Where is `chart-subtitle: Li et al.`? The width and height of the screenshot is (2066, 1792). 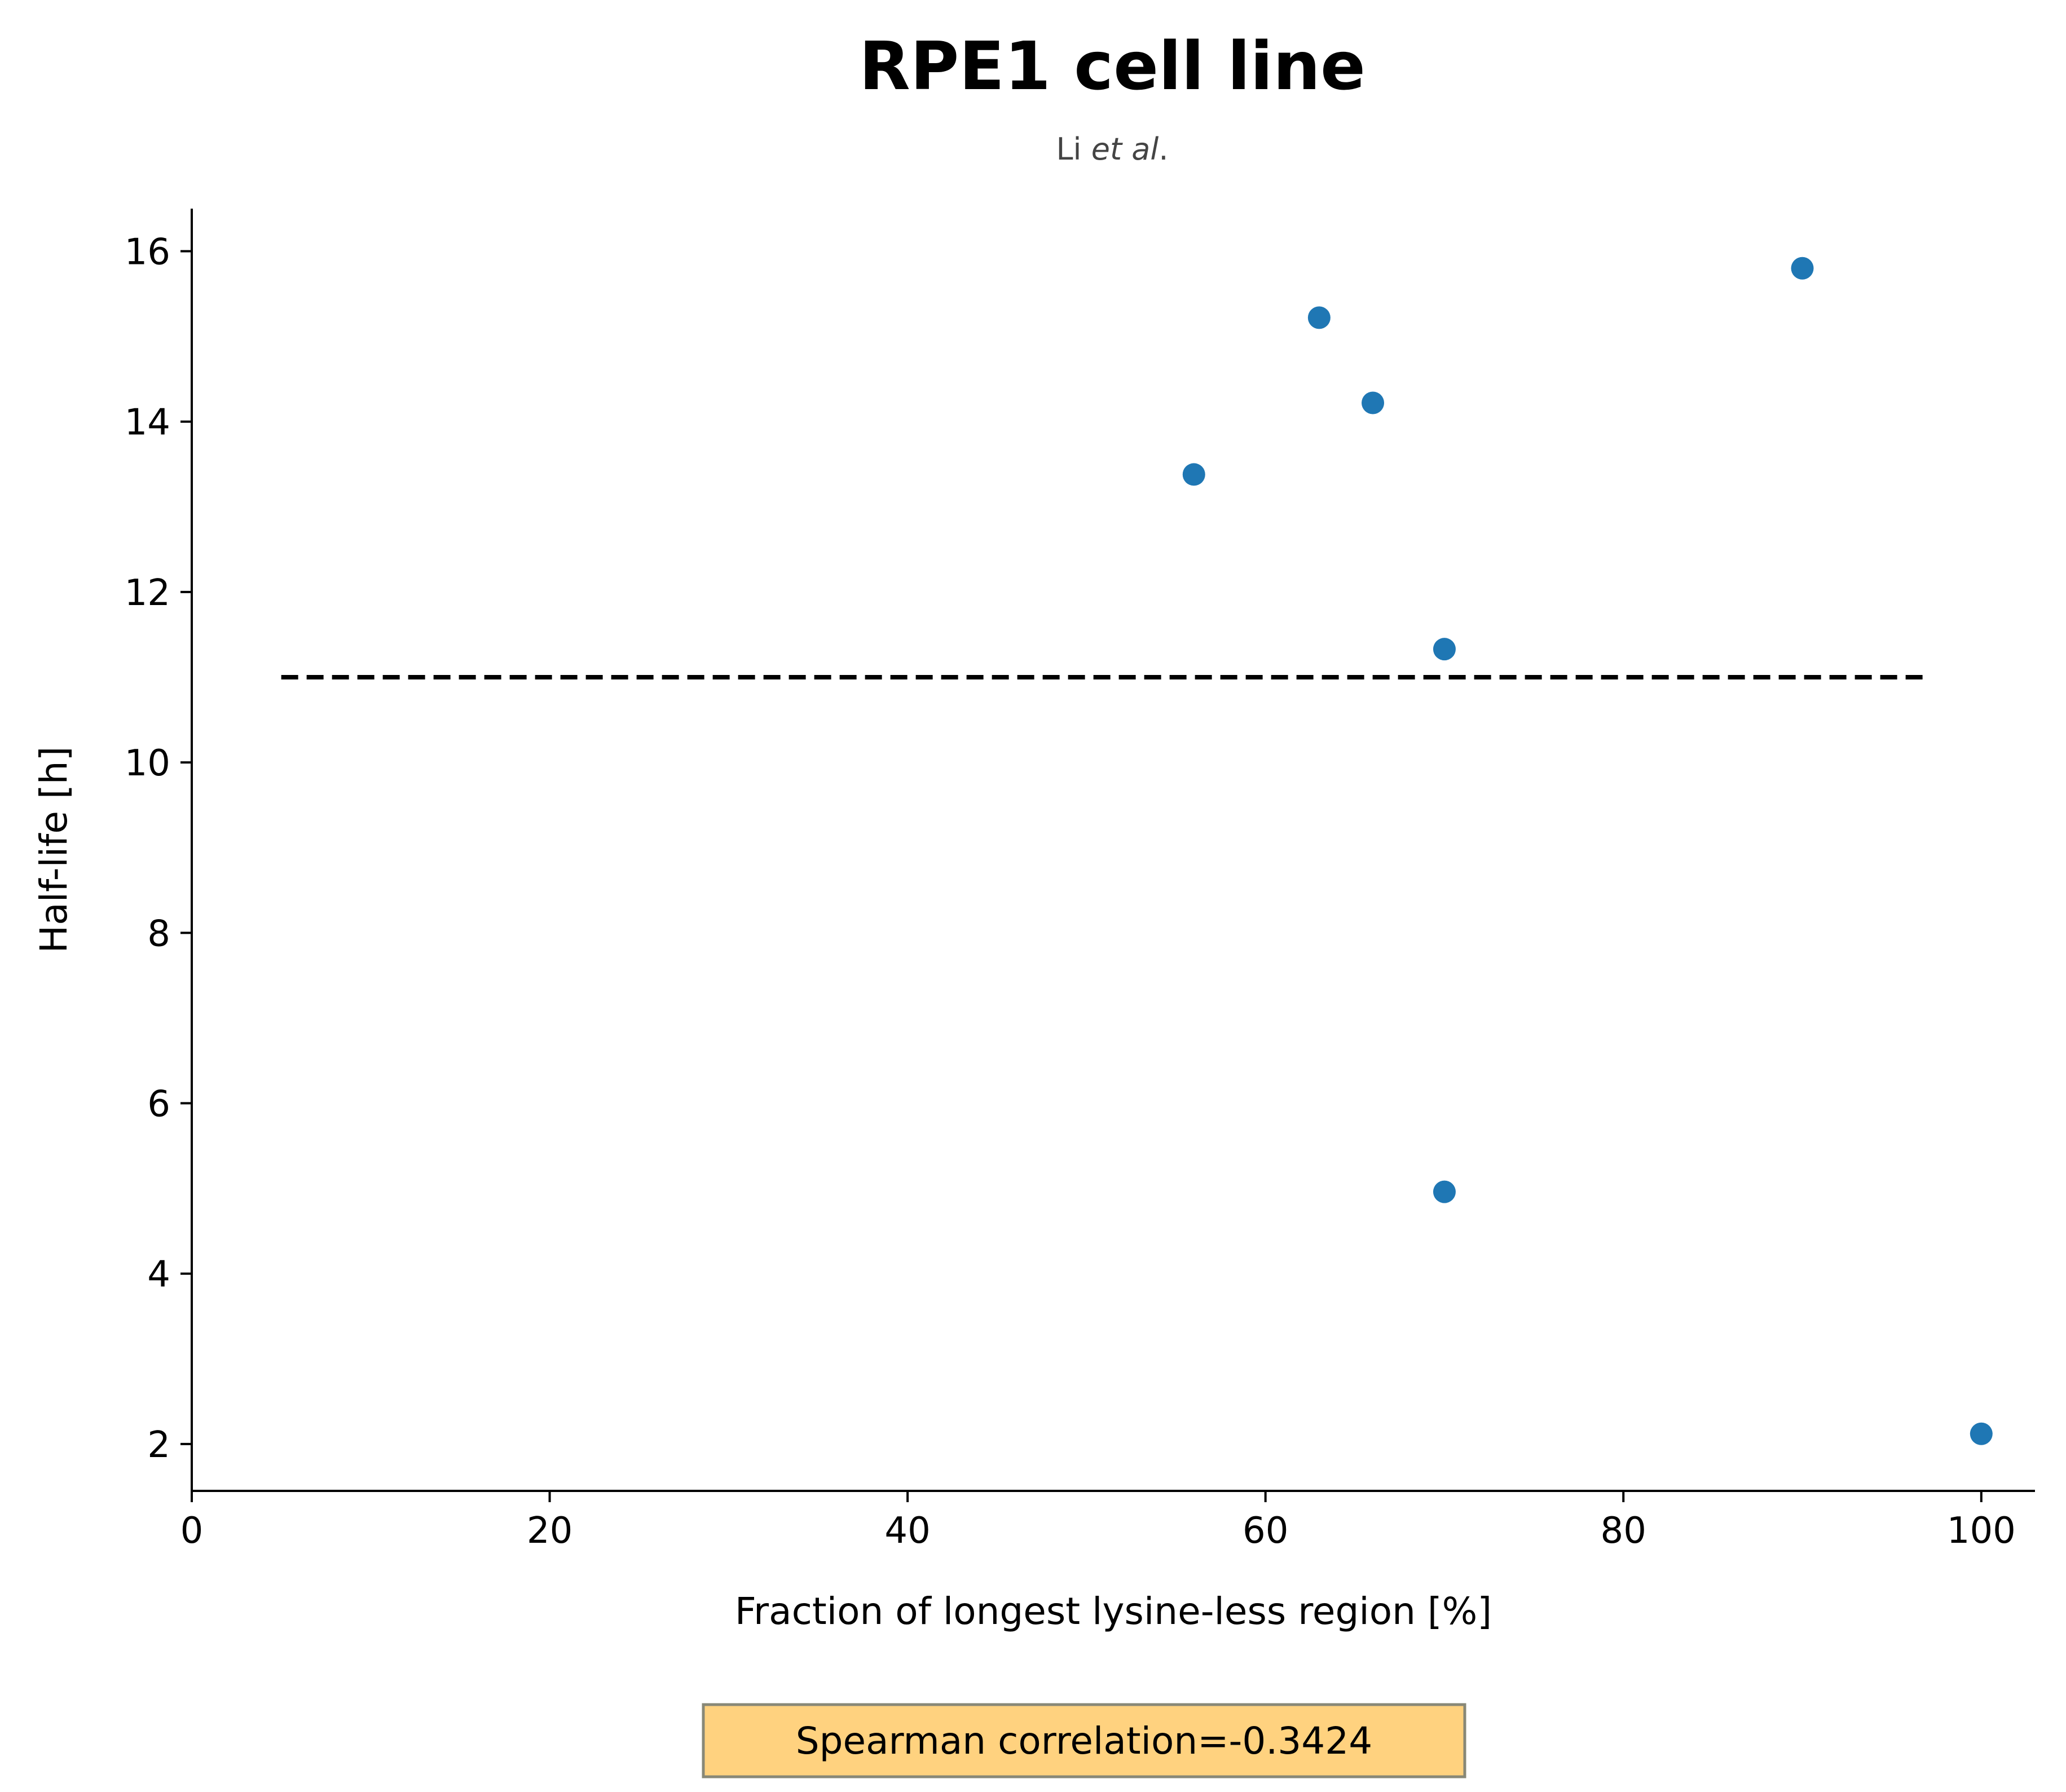
chart-subtitle: Li et al. is located at coordinates (1112, 149).